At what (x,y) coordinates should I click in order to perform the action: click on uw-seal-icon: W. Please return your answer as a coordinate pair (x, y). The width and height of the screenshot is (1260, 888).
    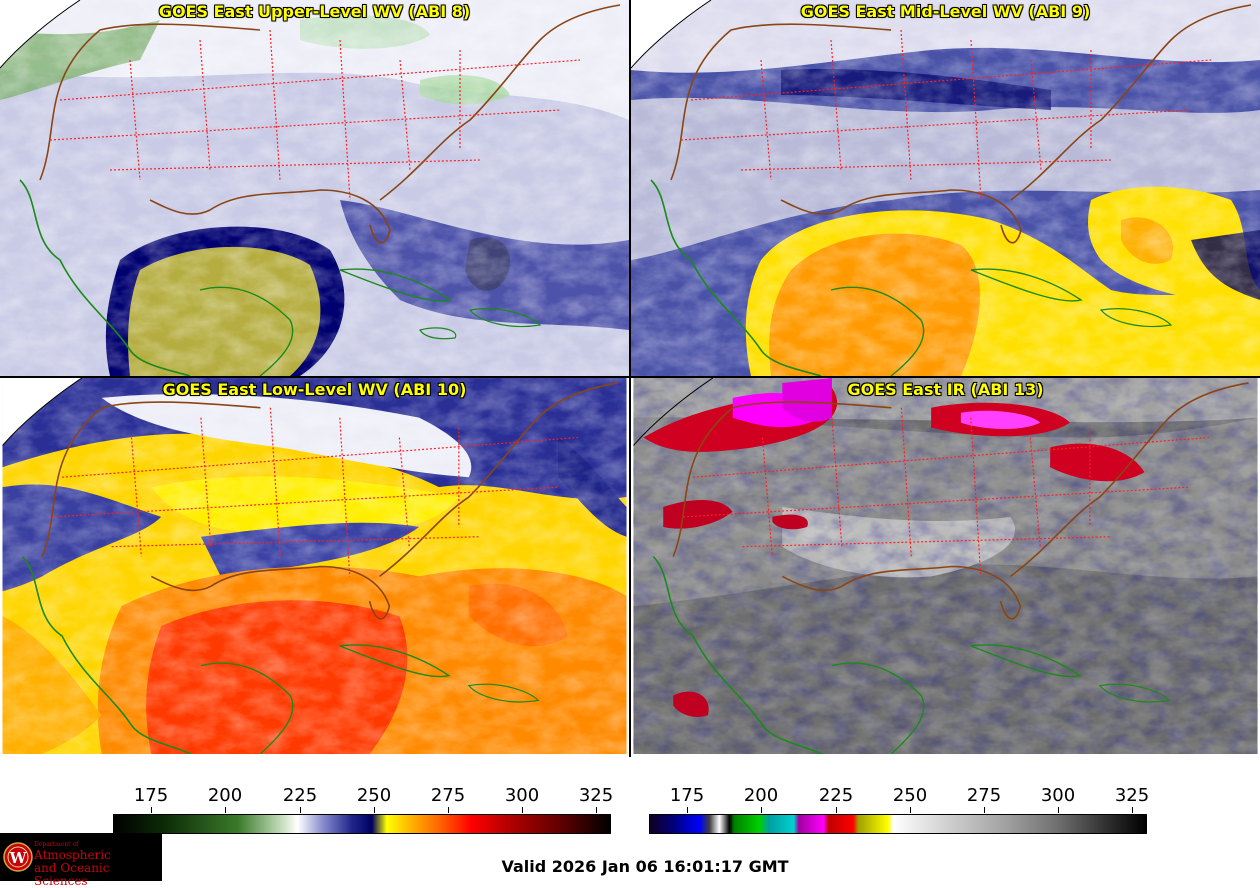
    Looking at the image, I should click on (18, 857).